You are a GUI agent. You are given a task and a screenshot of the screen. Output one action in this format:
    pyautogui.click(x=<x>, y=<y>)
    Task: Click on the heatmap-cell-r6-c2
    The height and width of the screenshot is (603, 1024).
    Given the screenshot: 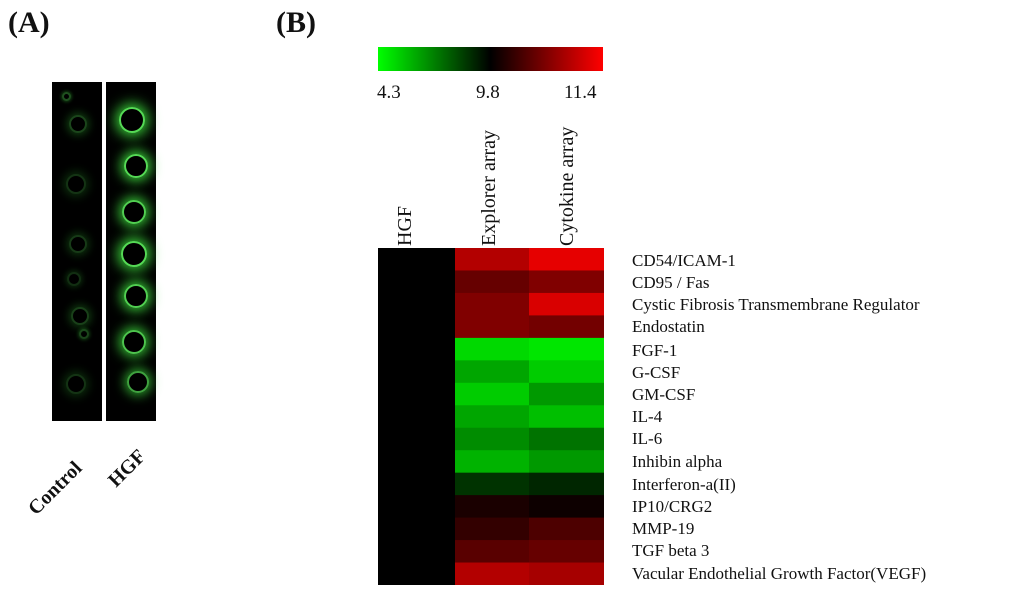 What is the action you would take?
    pyautogui.click(x=566, y=394)
    